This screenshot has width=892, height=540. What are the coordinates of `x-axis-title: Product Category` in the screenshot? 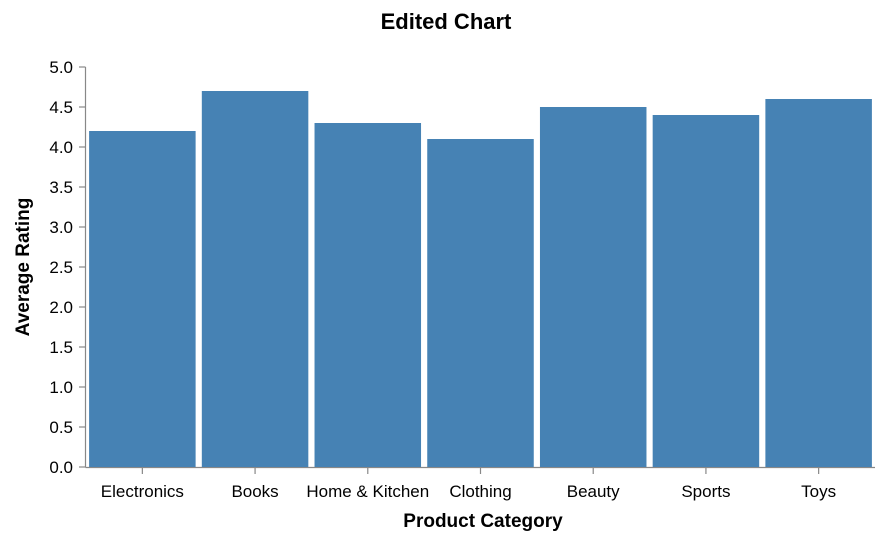 It's located at (483, 521).